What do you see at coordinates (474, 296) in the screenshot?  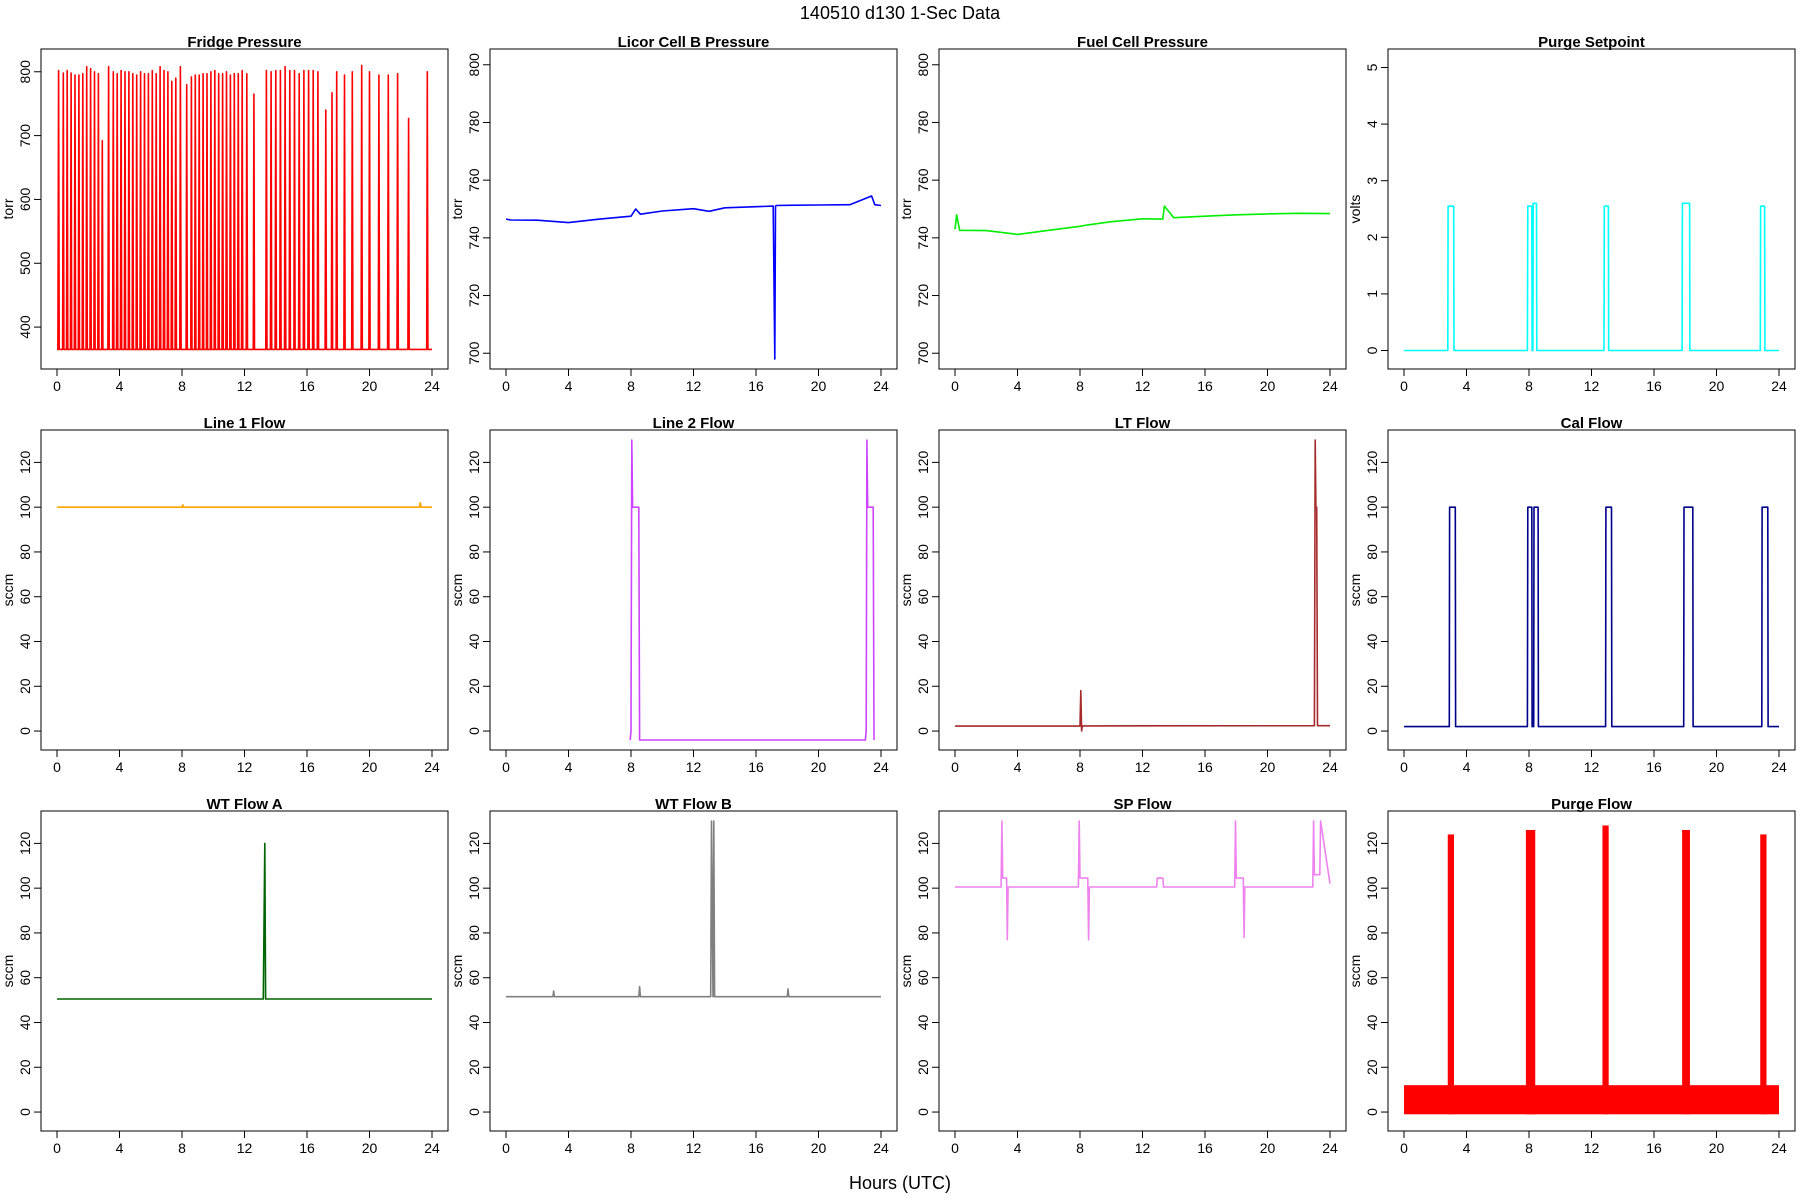 I see `y-tick-label: 720` at bounding box center [474, 296].